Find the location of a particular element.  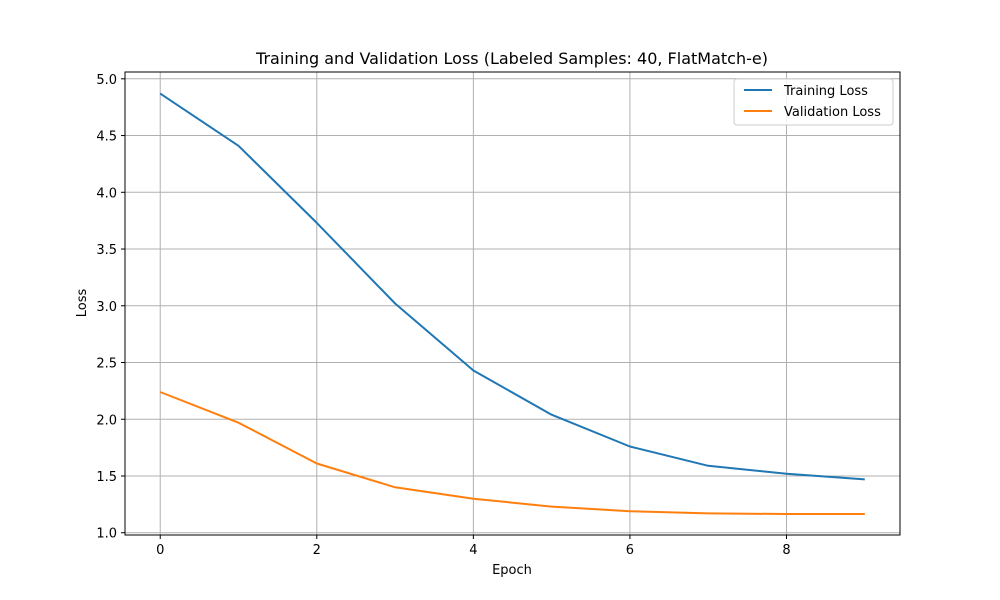

series-line-validation-loss is located at coordinates (512, 453).